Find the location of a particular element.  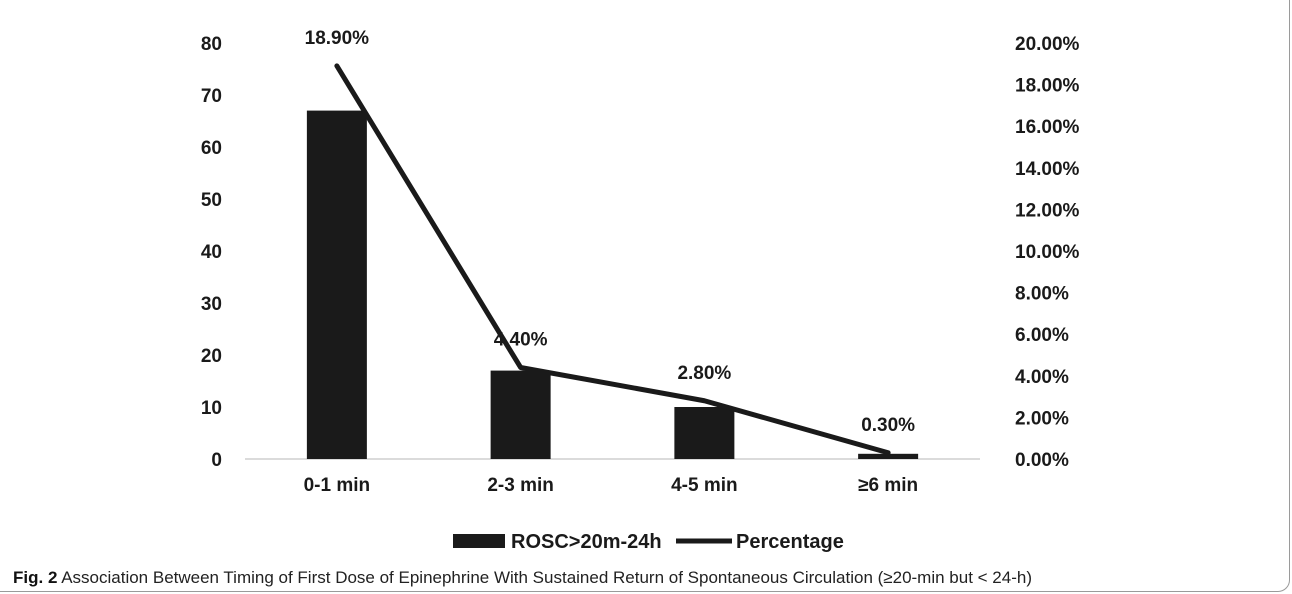

right-tick-label: 6.00% is located at coordinates (1042, 335).